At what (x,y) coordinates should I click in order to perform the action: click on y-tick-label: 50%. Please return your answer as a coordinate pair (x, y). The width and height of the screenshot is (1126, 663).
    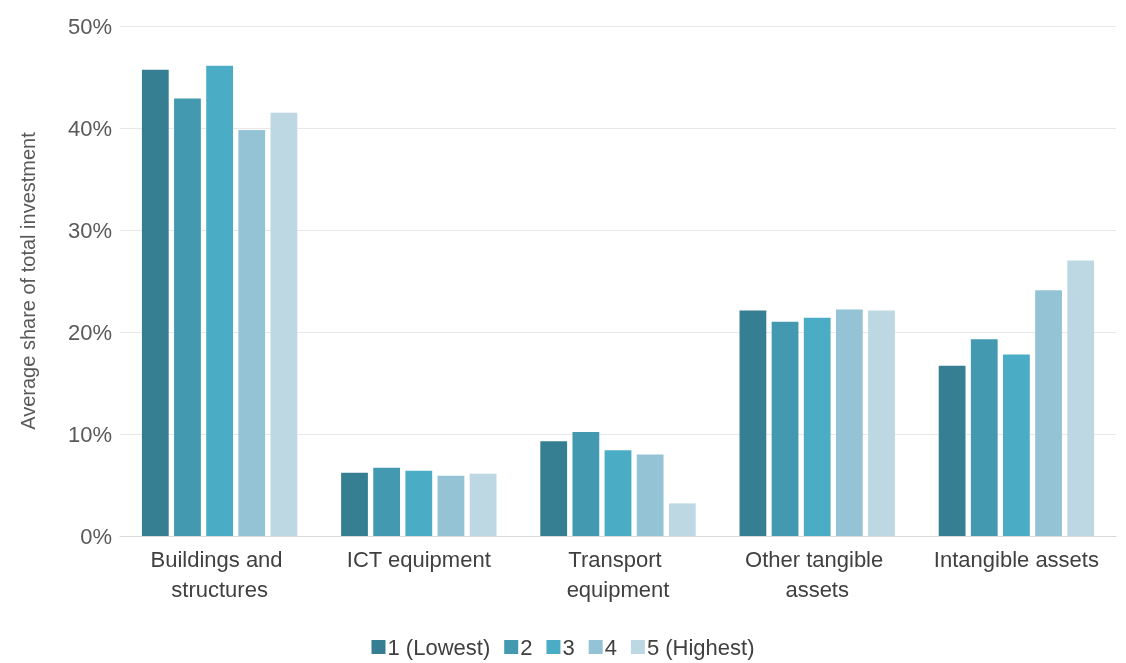
    Looking at the image, I should click on (89, 26).